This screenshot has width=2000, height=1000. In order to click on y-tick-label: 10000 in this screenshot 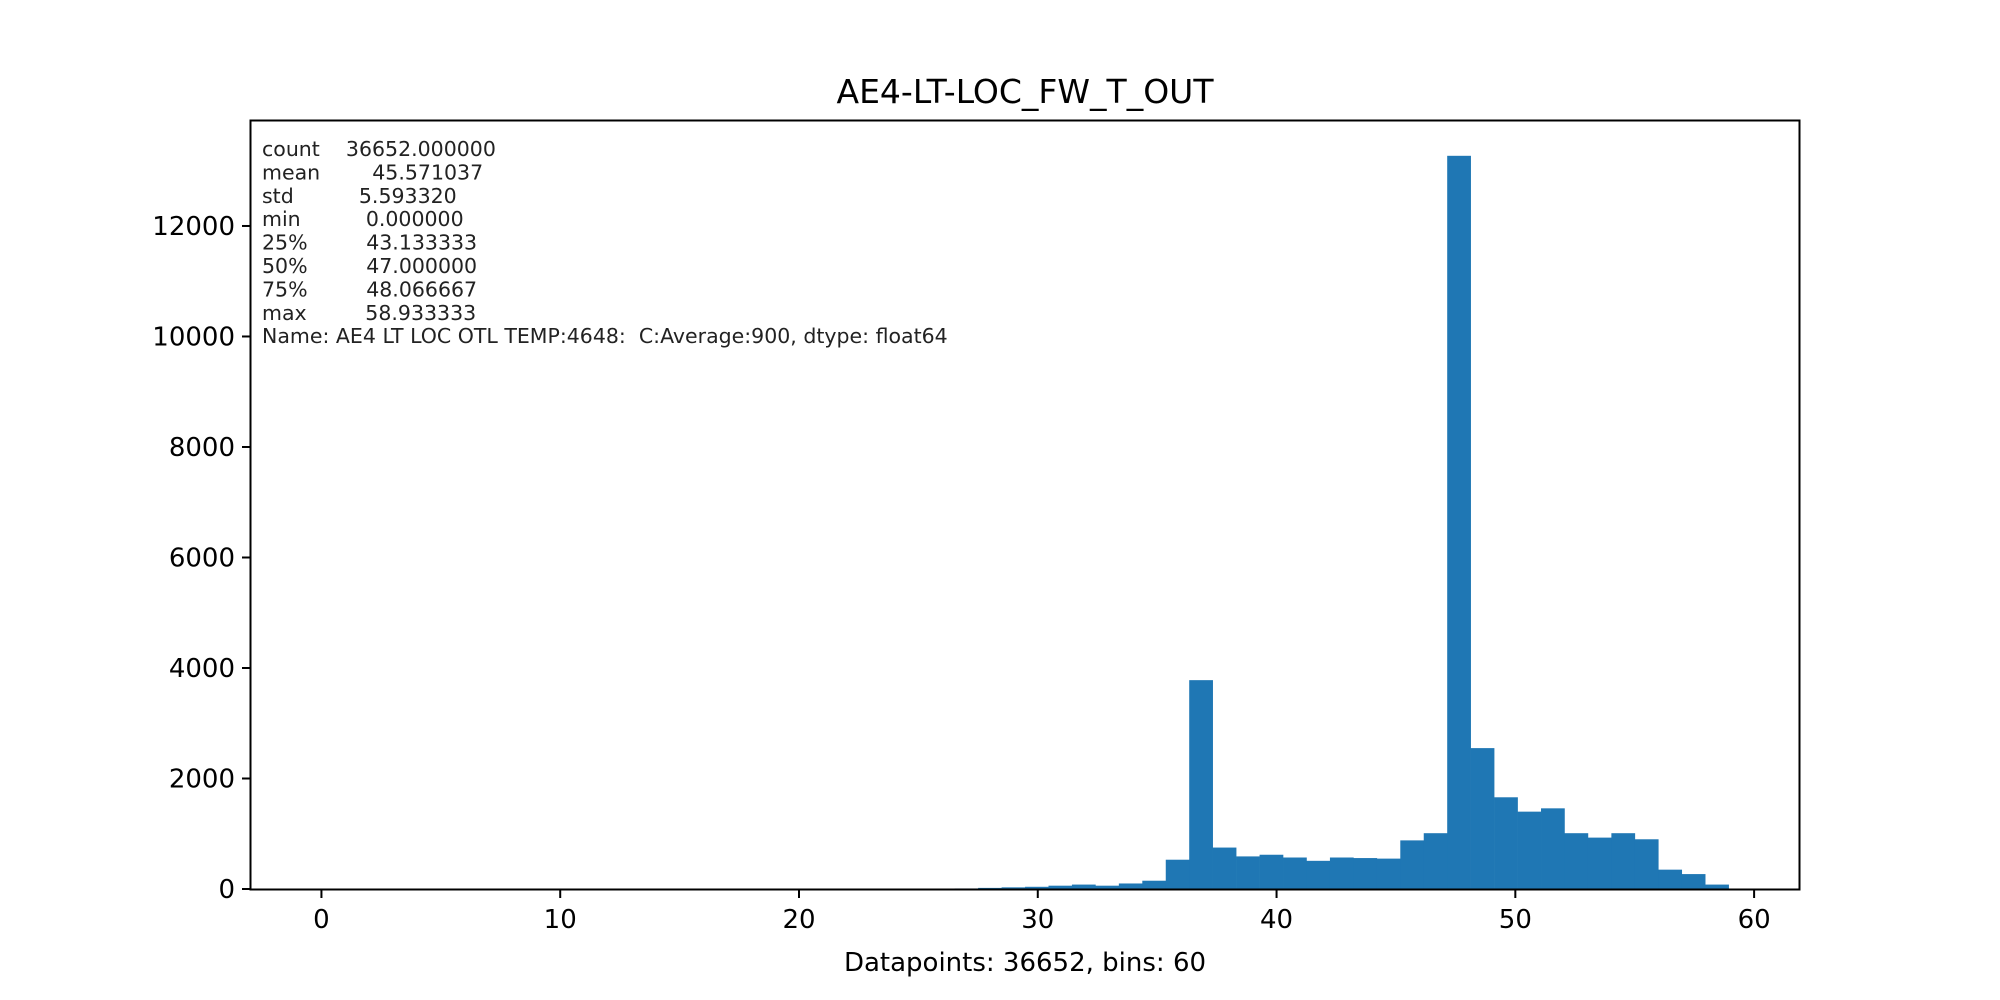, I will do `click(193, 337)`.